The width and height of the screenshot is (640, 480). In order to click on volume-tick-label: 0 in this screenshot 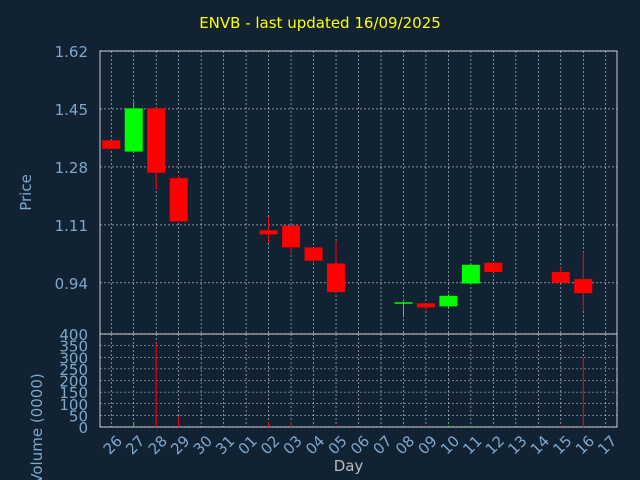, I will do `click(83, 428)`.